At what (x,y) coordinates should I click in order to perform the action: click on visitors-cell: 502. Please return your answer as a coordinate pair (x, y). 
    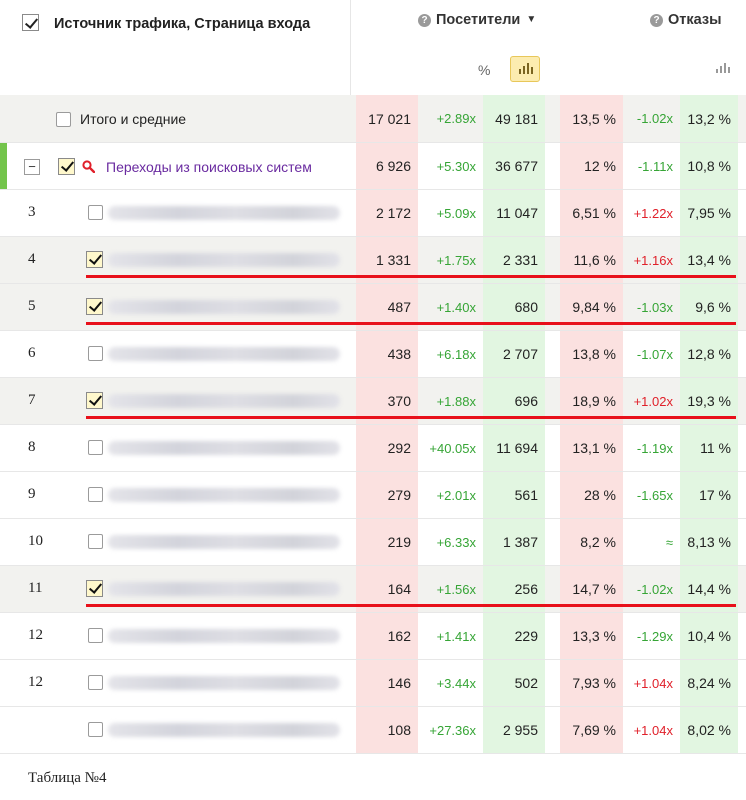
    Looking at the image, I should click on (514, 683).